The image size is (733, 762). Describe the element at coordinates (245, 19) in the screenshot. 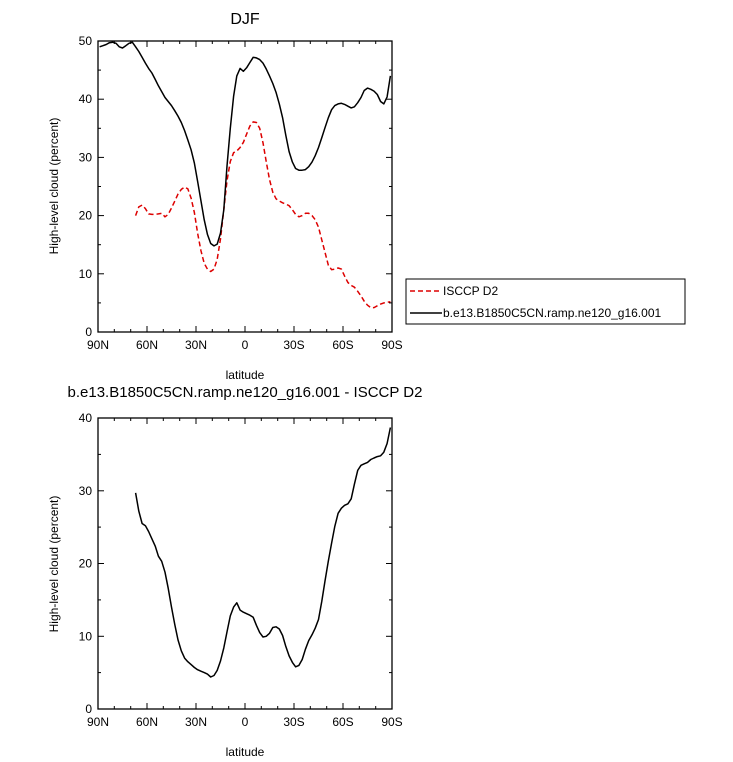

I see `chart-title: DJF` at that location.